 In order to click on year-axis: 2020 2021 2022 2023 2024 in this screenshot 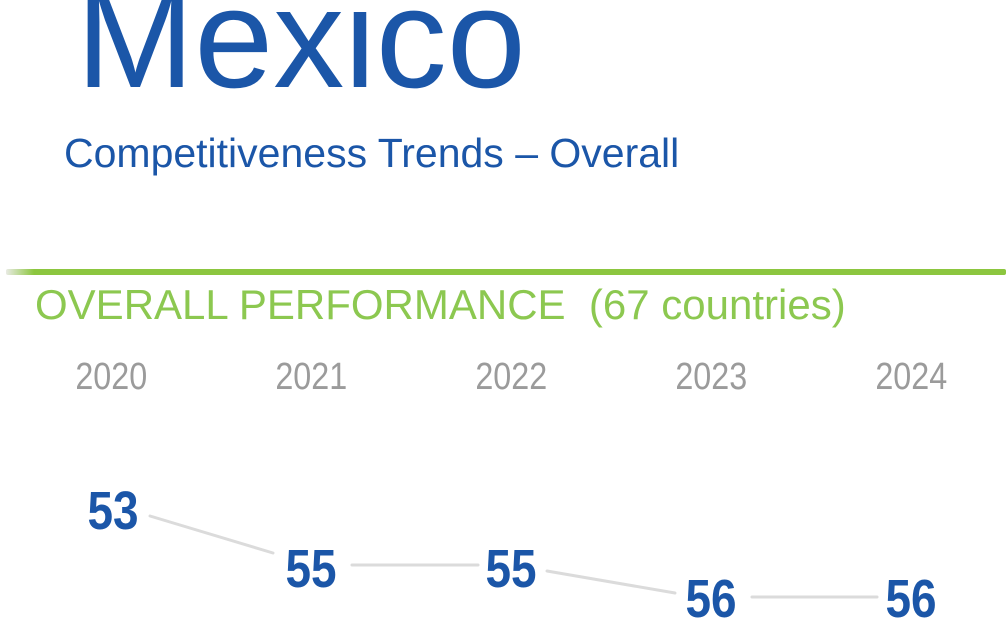, I will do `click(508, 377)`.